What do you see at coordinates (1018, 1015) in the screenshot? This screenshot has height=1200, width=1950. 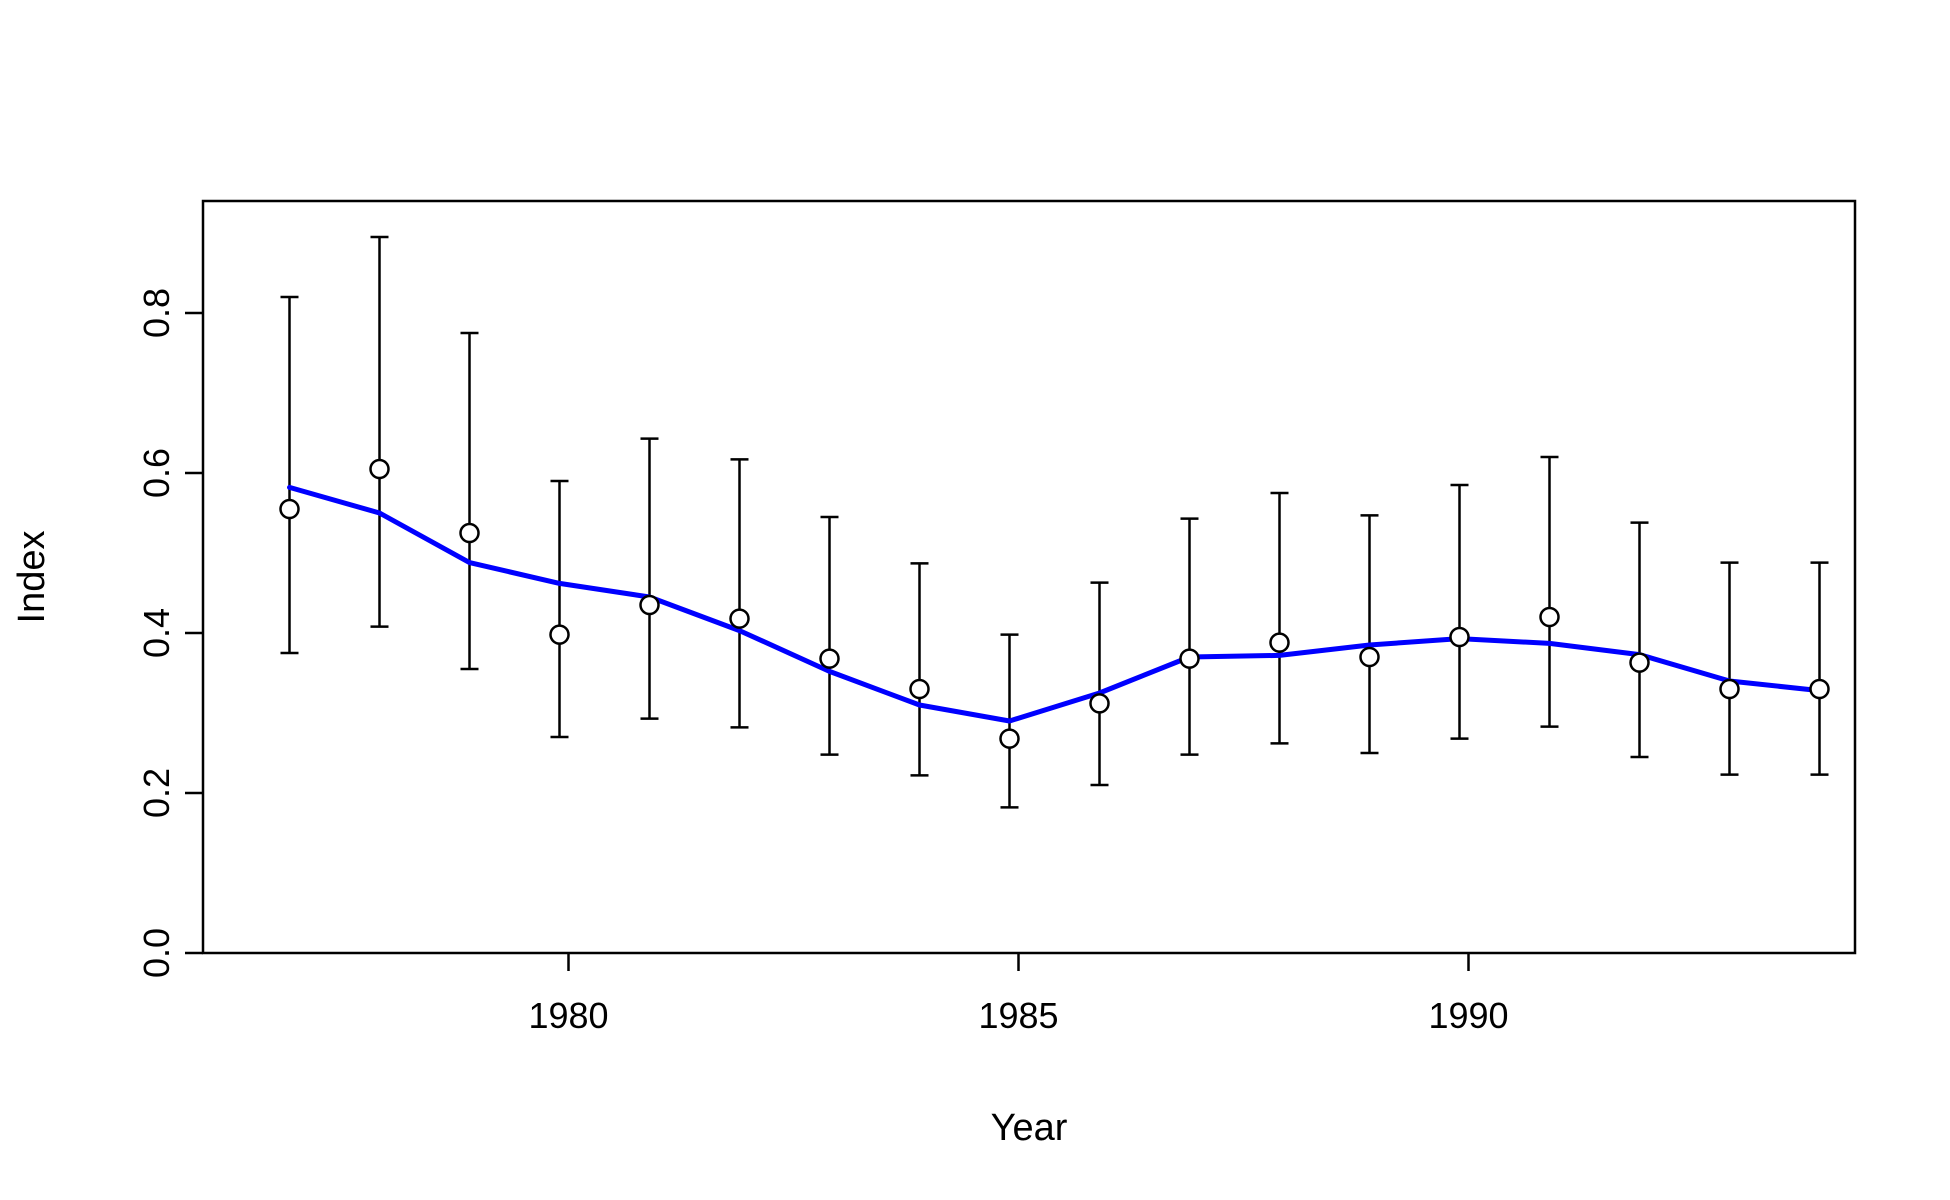 I see `x-tick-label: 1985` at bounding box center [1018, 1015].